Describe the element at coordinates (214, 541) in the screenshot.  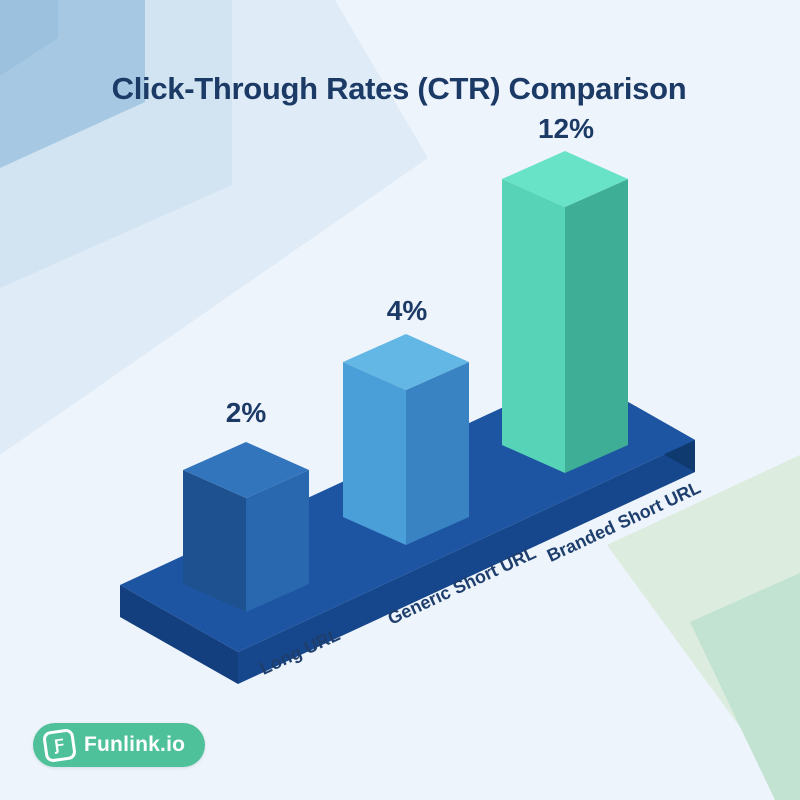
I see `bar-long-url-left-face` at that location.